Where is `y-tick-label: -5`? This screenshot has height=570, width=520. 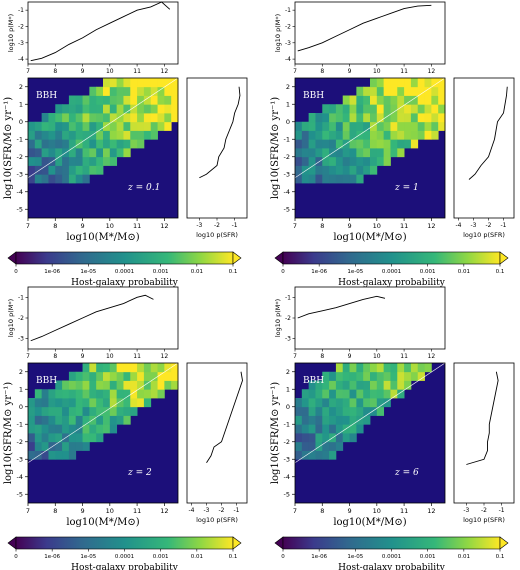
y-tick-label: -5 is located at coordinates (287, 495).